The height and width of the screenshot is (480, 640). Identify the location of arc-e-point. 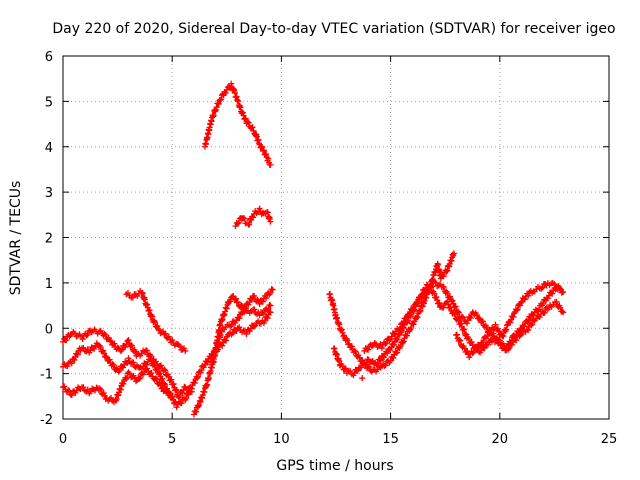
(262, 301).